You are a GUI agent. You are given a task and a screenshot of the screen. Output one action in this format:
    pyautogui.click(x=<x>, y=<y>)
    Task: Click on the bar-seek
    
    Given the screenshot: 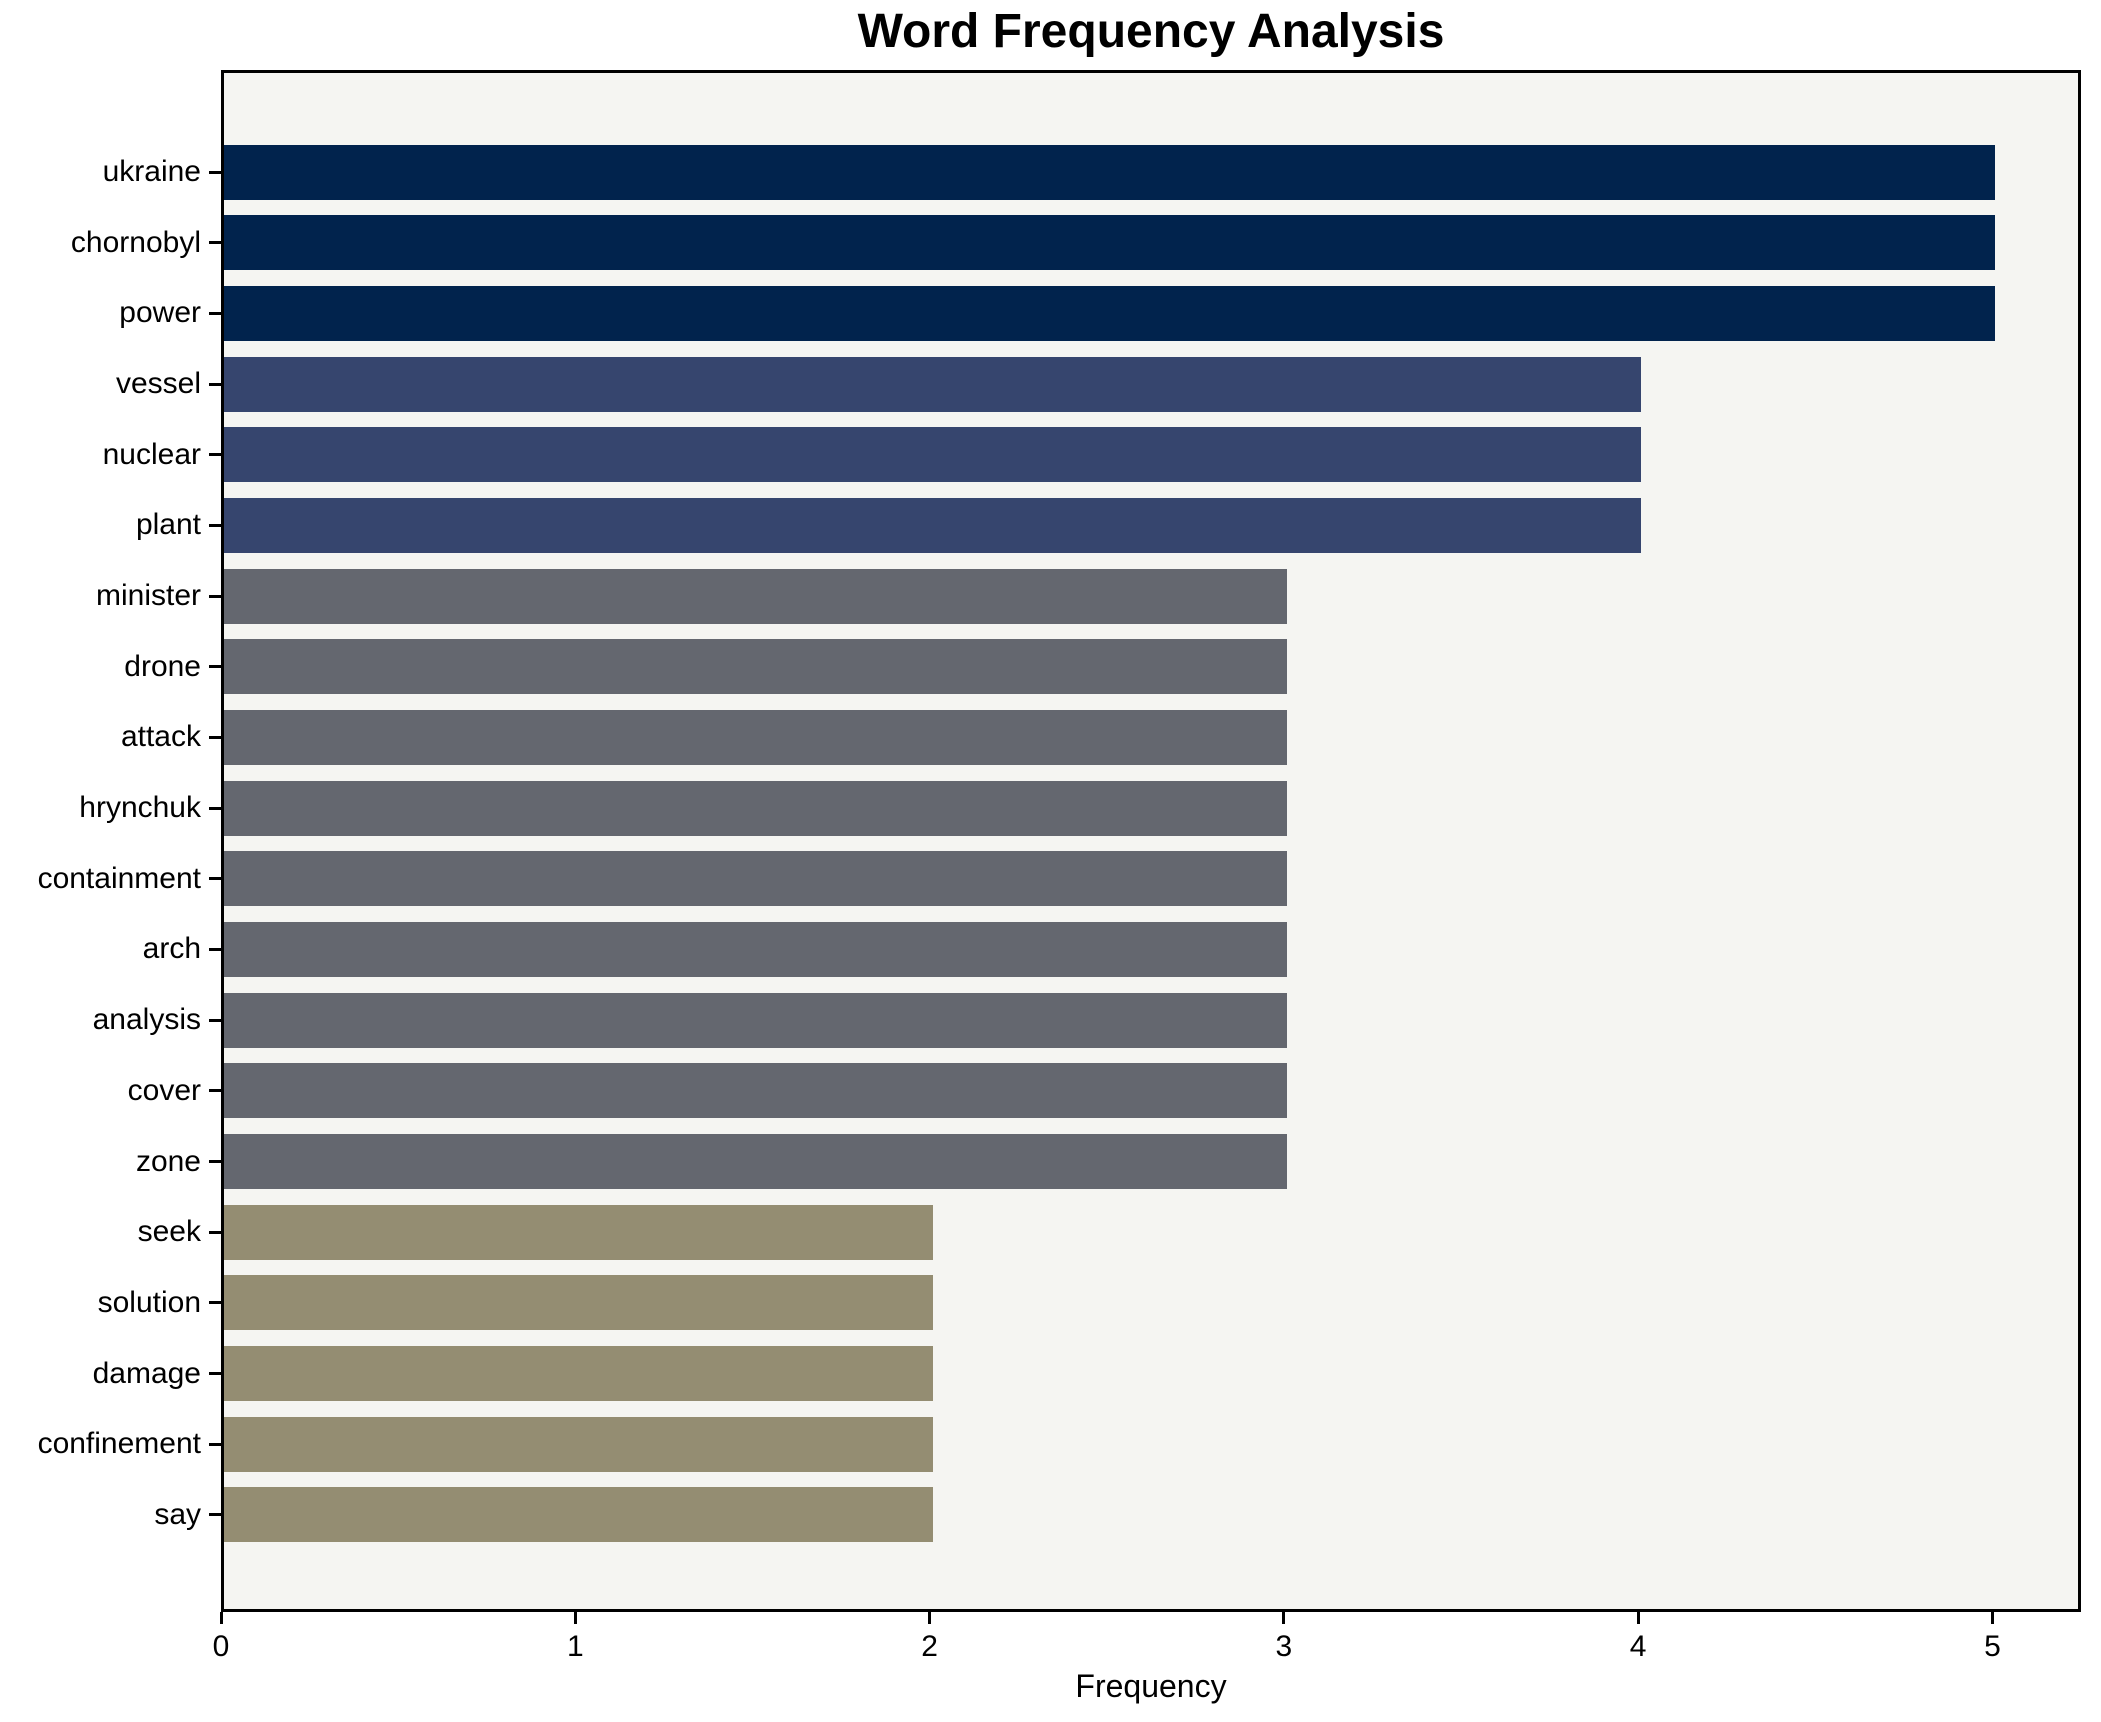 What is the action you would take?
    pyautogui.click(x=578, y=1232)
    